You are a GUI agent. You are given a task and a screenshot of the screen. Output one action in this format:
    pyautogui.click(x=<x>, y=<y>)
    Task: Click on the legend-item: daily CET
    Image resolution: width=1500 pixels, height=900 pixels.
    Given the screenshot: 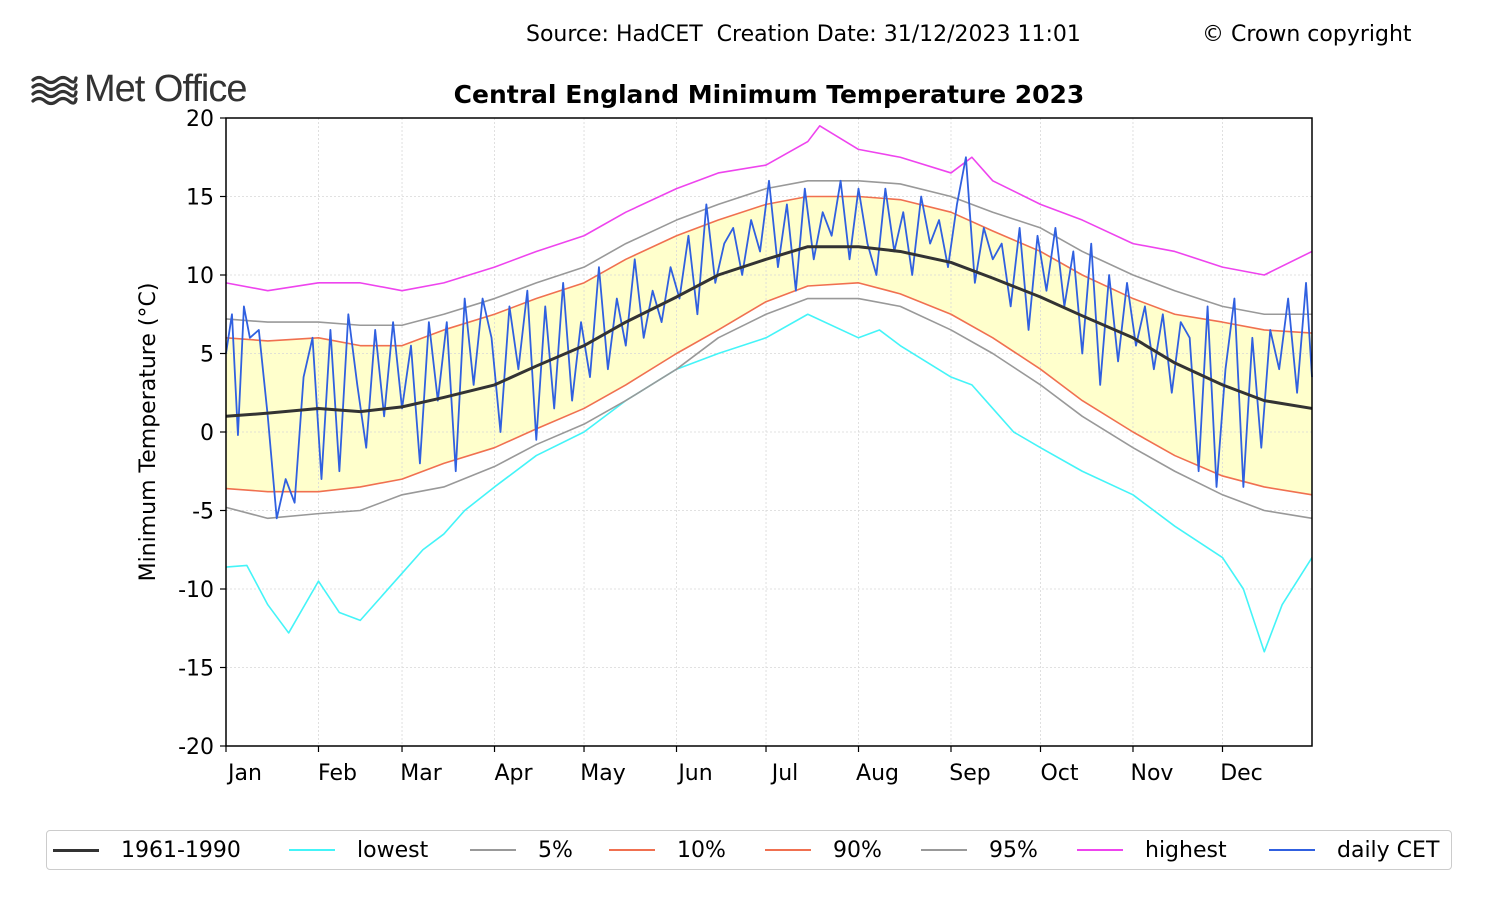 What is the action you would take?
    pyautogui.click(x=1354, y=850)
    